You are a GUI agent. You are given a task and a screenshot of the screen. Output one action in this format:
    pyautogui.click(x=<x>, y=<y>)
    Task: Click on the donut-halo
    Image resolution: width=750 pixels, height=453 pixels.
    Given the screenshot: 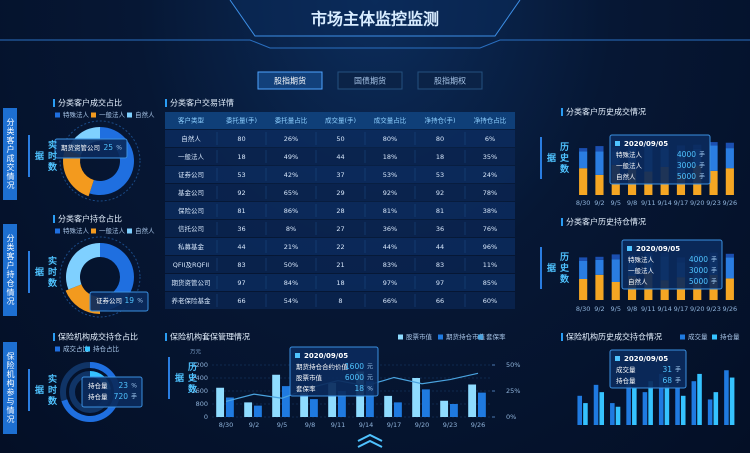 What is the action you would take?
    pyautogui.click(x=100, y=277)
    